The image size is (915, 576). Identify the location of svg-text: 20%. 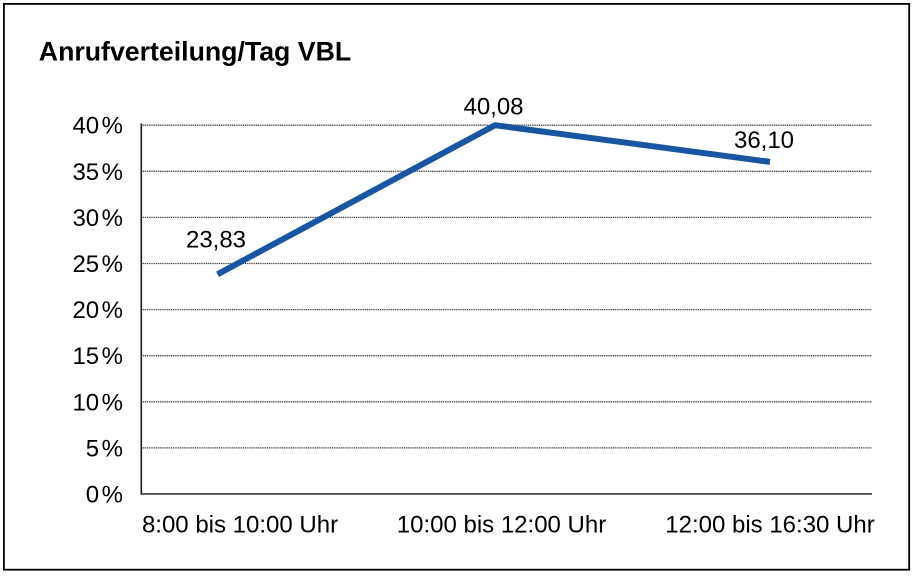
(97, 310).